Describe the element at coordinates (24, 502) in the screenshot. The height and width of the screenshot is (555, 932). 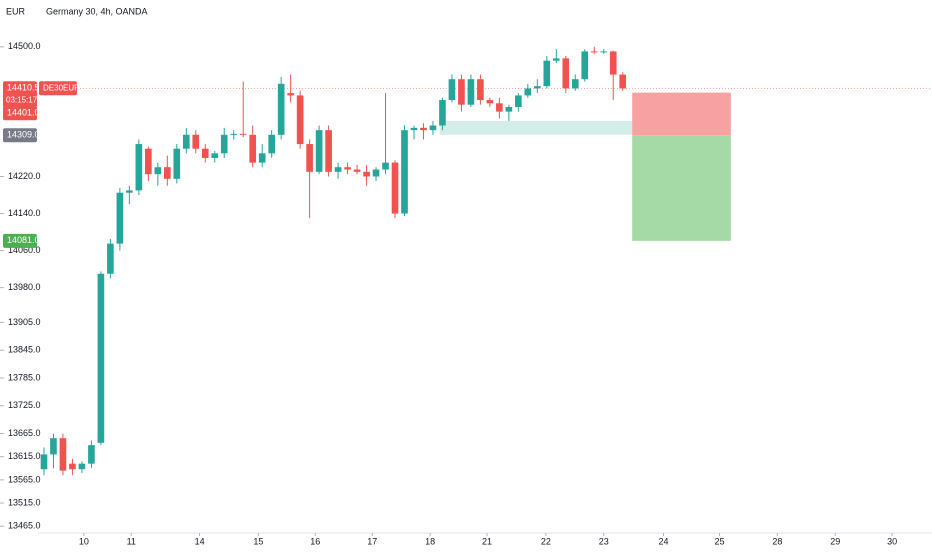
I see `y-tick-label: 13515.0` at that location.